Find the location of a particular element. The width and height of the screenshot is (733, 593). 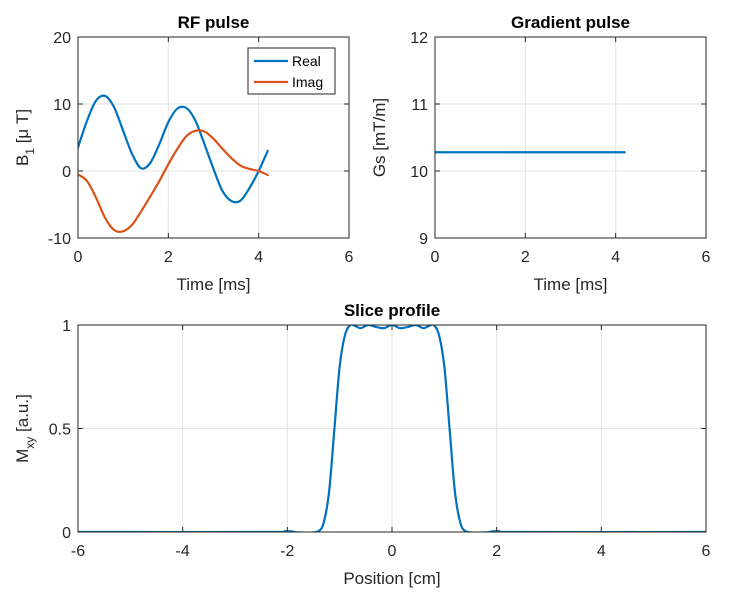

chart-title: RF pulse is located at coordinates (214, 22).